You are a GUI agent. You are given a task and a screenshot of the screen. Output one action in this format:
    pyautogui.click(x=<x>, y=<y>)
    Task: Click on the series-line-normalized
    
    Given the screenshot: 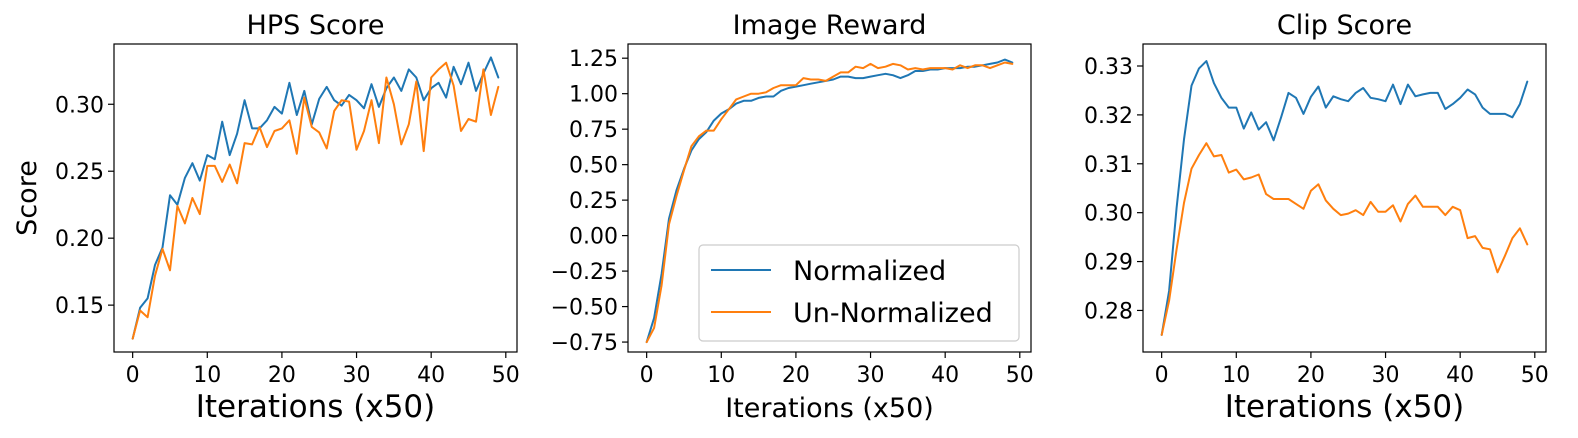 What is the action you would take?
    pyautogui.click(x=1344, y=198)
    